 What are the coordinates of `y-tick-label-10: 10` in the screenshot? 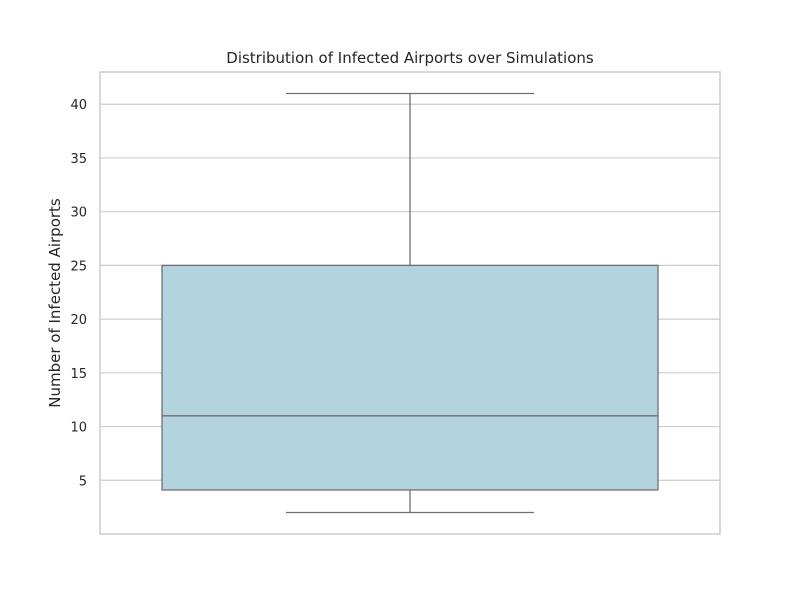 It's located at (78, 428).